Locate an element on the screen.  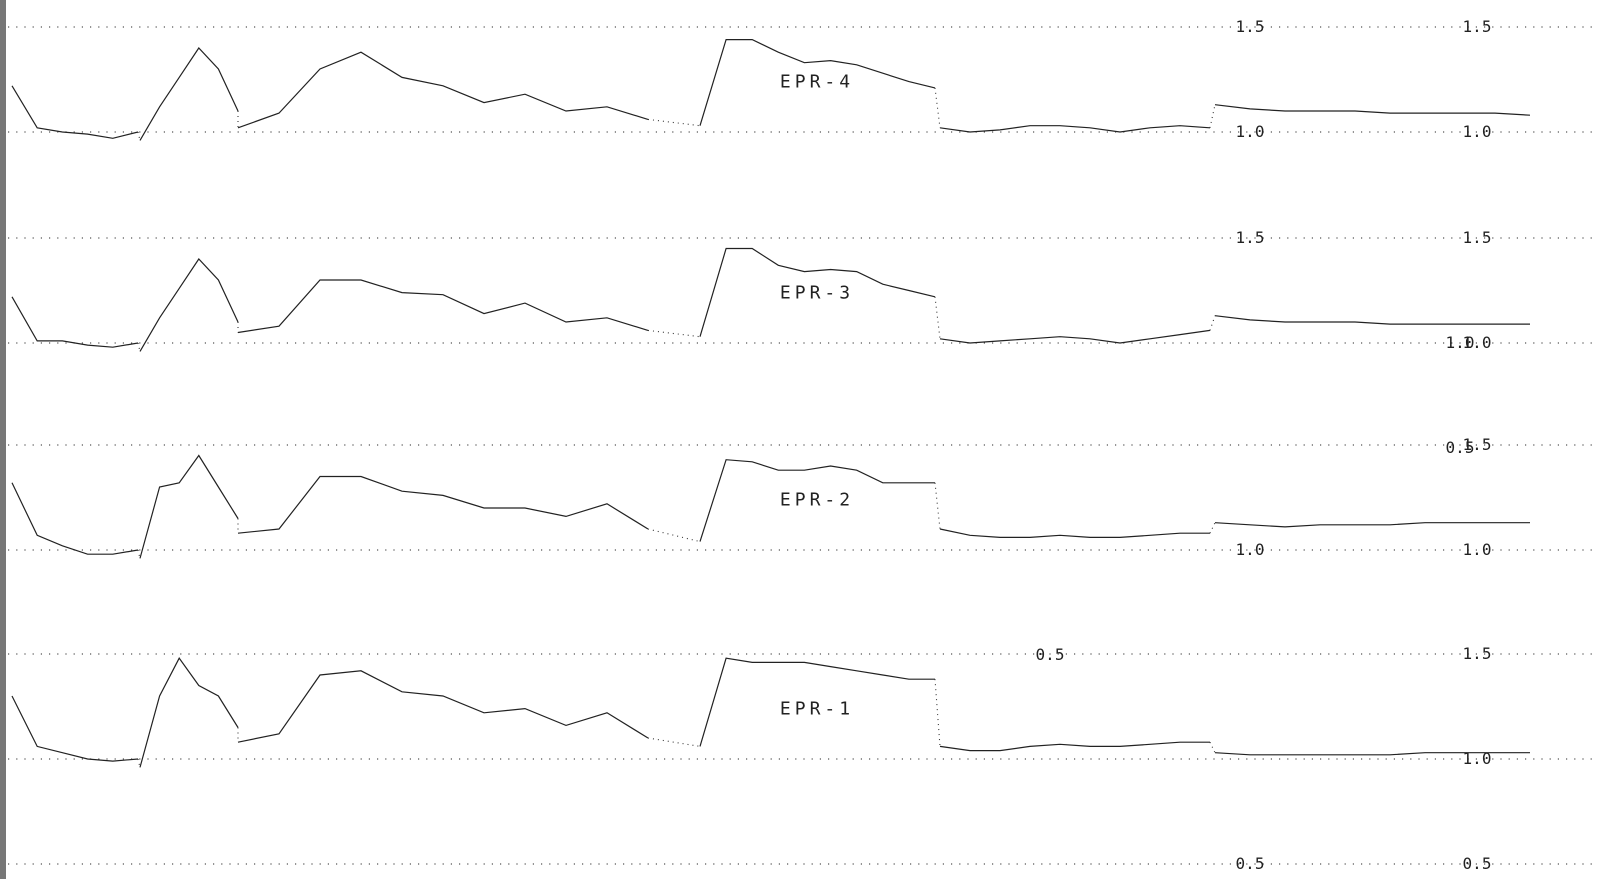
epr-3-segment-B-transition is located at coordinates (139, 347).